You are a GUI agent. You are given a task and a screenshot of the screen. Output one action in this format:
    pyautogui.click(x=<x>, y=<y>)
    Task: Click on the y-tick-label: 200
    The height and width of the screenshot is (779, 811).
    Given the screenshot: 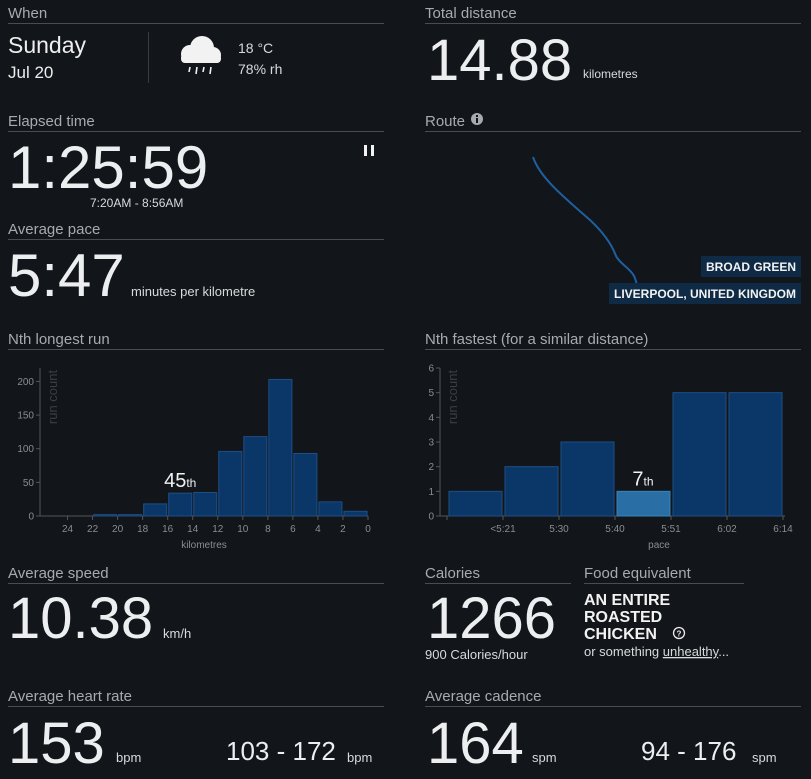 What is the action you would take?
    pyautogui.click(x=25, y=382)
    